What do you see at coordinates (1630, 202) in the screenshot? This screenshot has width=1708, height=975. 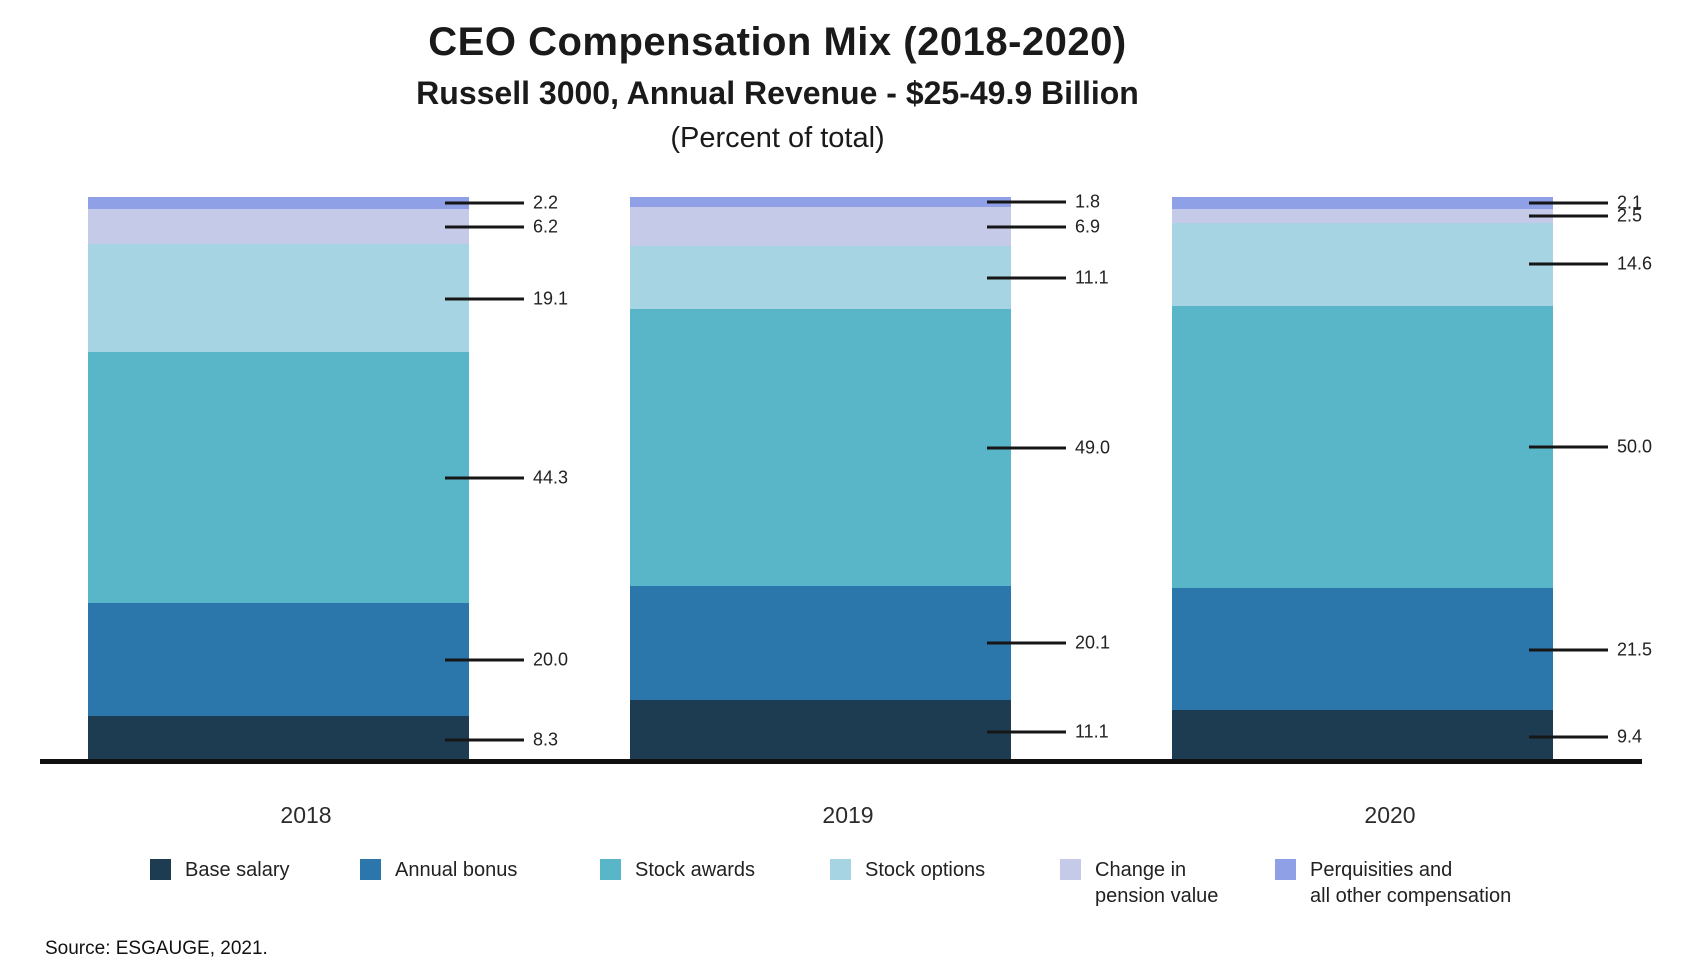 I see `value-text: 2.1` at bounding box center [1630, 202].